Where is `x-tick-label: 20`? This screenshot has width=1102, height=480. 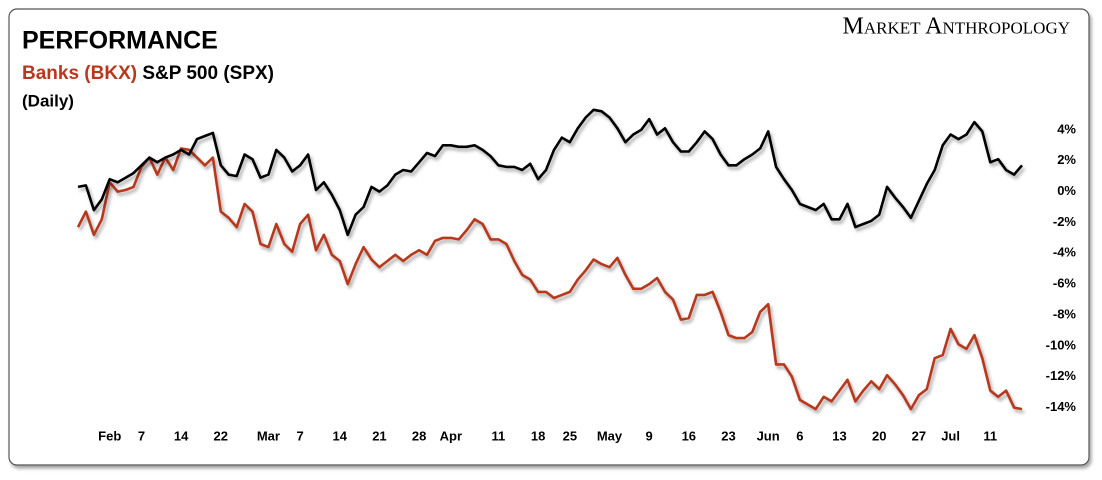 x-tick-label: 20 is located at coordinates (879, 435).